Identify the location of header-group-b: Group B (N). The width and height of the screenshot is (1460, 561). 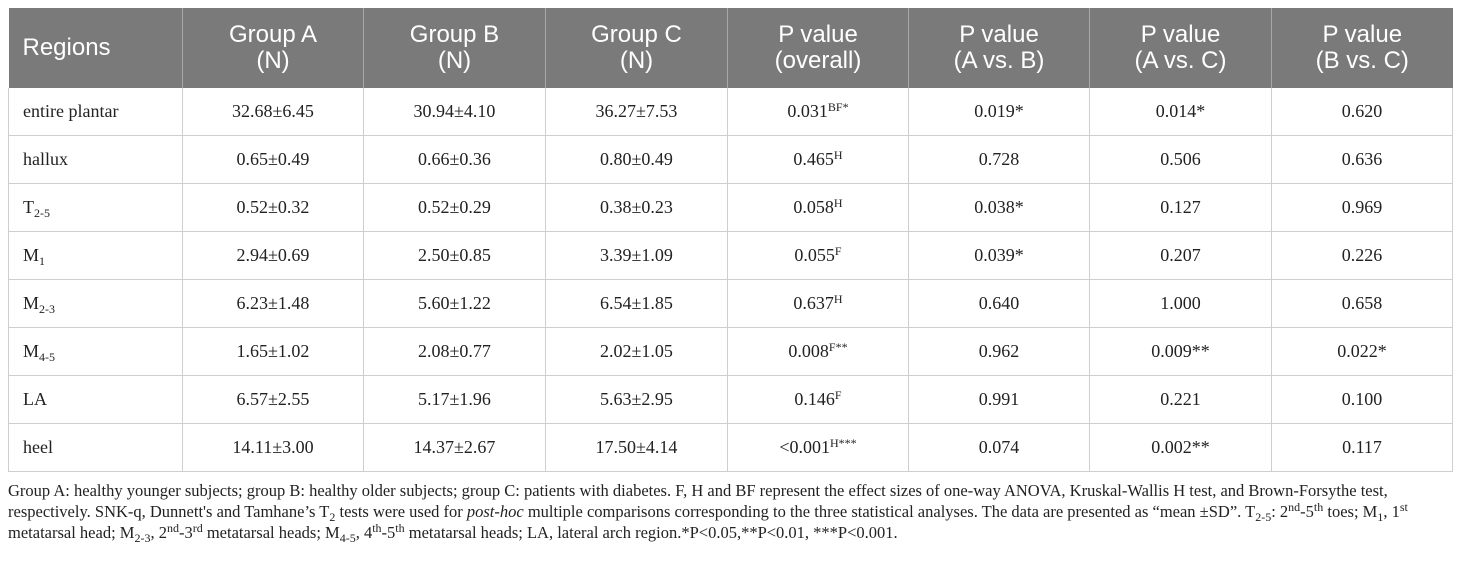
(454, 48).